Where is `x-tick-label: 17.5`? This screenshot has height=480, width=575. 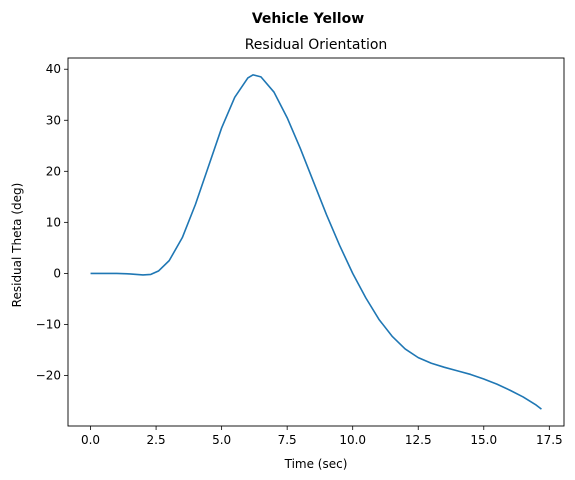
x-tick-label: 17.5 is located at coordinates (549, 440).